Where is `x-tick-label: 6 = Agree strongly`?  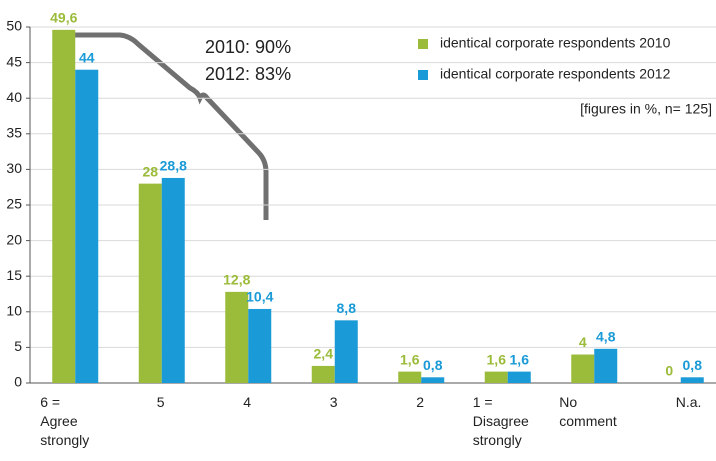
x-tick-label: 6 = Agree strongly is located at coordinates (64, 421).